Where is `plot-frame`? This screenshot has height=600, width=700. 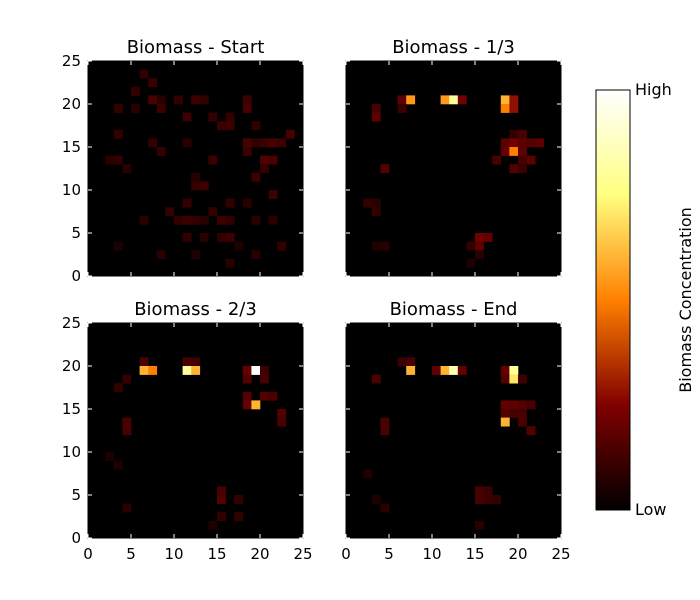
plot-frame is located at coordinates (195, 430).